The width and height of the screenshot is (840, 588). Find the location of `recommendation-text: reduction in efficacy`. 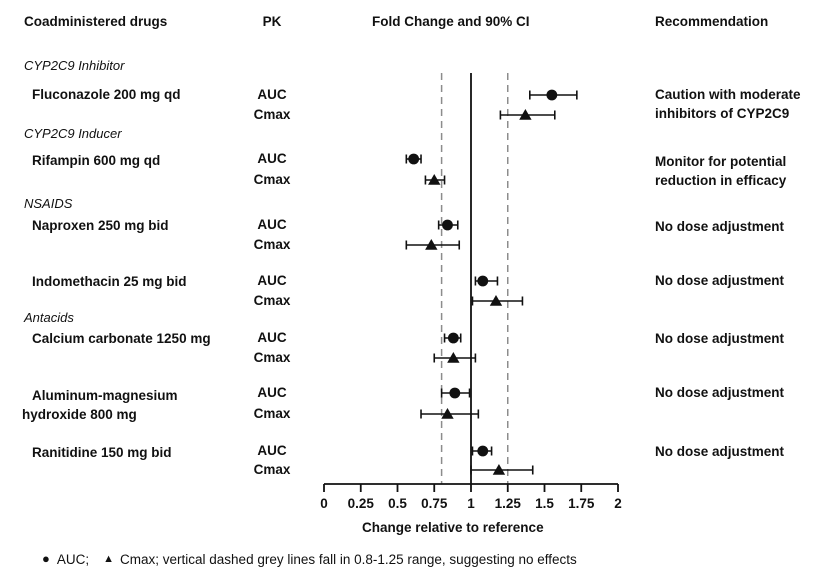

recommendation-text: reduction in efficacy is located at coordinates (721, 180).